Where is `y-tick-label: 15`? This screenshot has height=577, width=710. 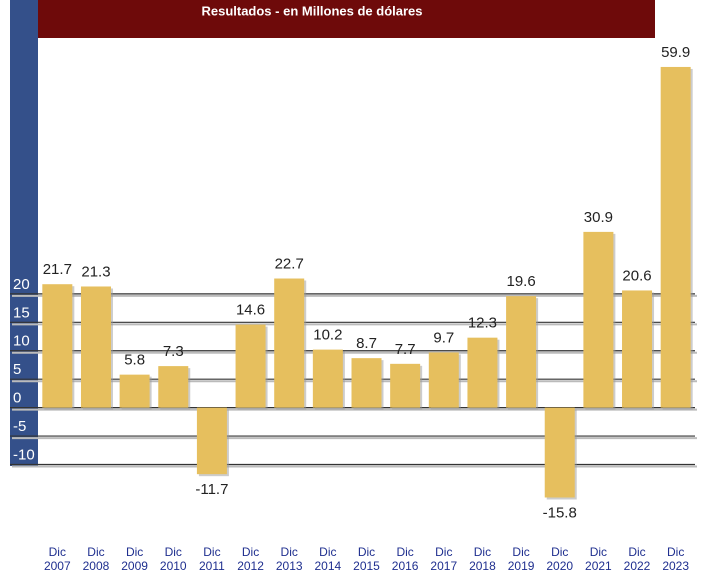
y-tick-label: 15 is located at coordinates (21, 312).